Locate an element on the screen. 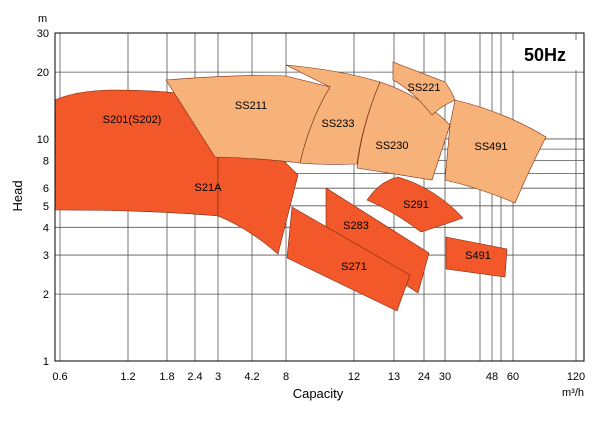  x-tick-label: 3 is located at coordinates (218, 377).